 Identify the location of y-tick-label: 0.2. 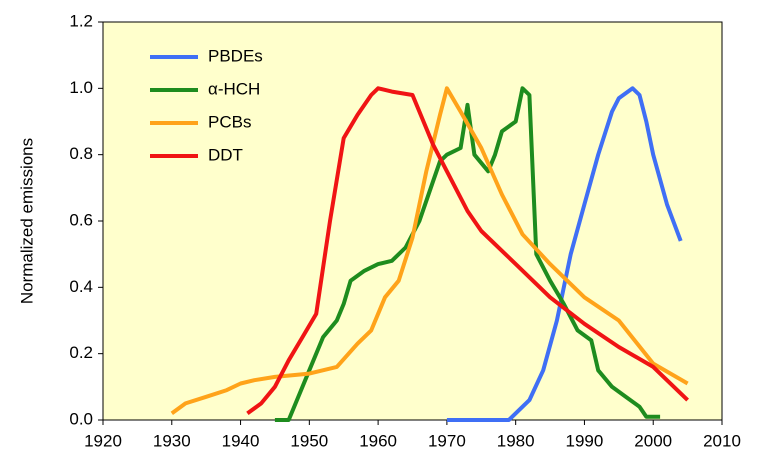
(81, 352).